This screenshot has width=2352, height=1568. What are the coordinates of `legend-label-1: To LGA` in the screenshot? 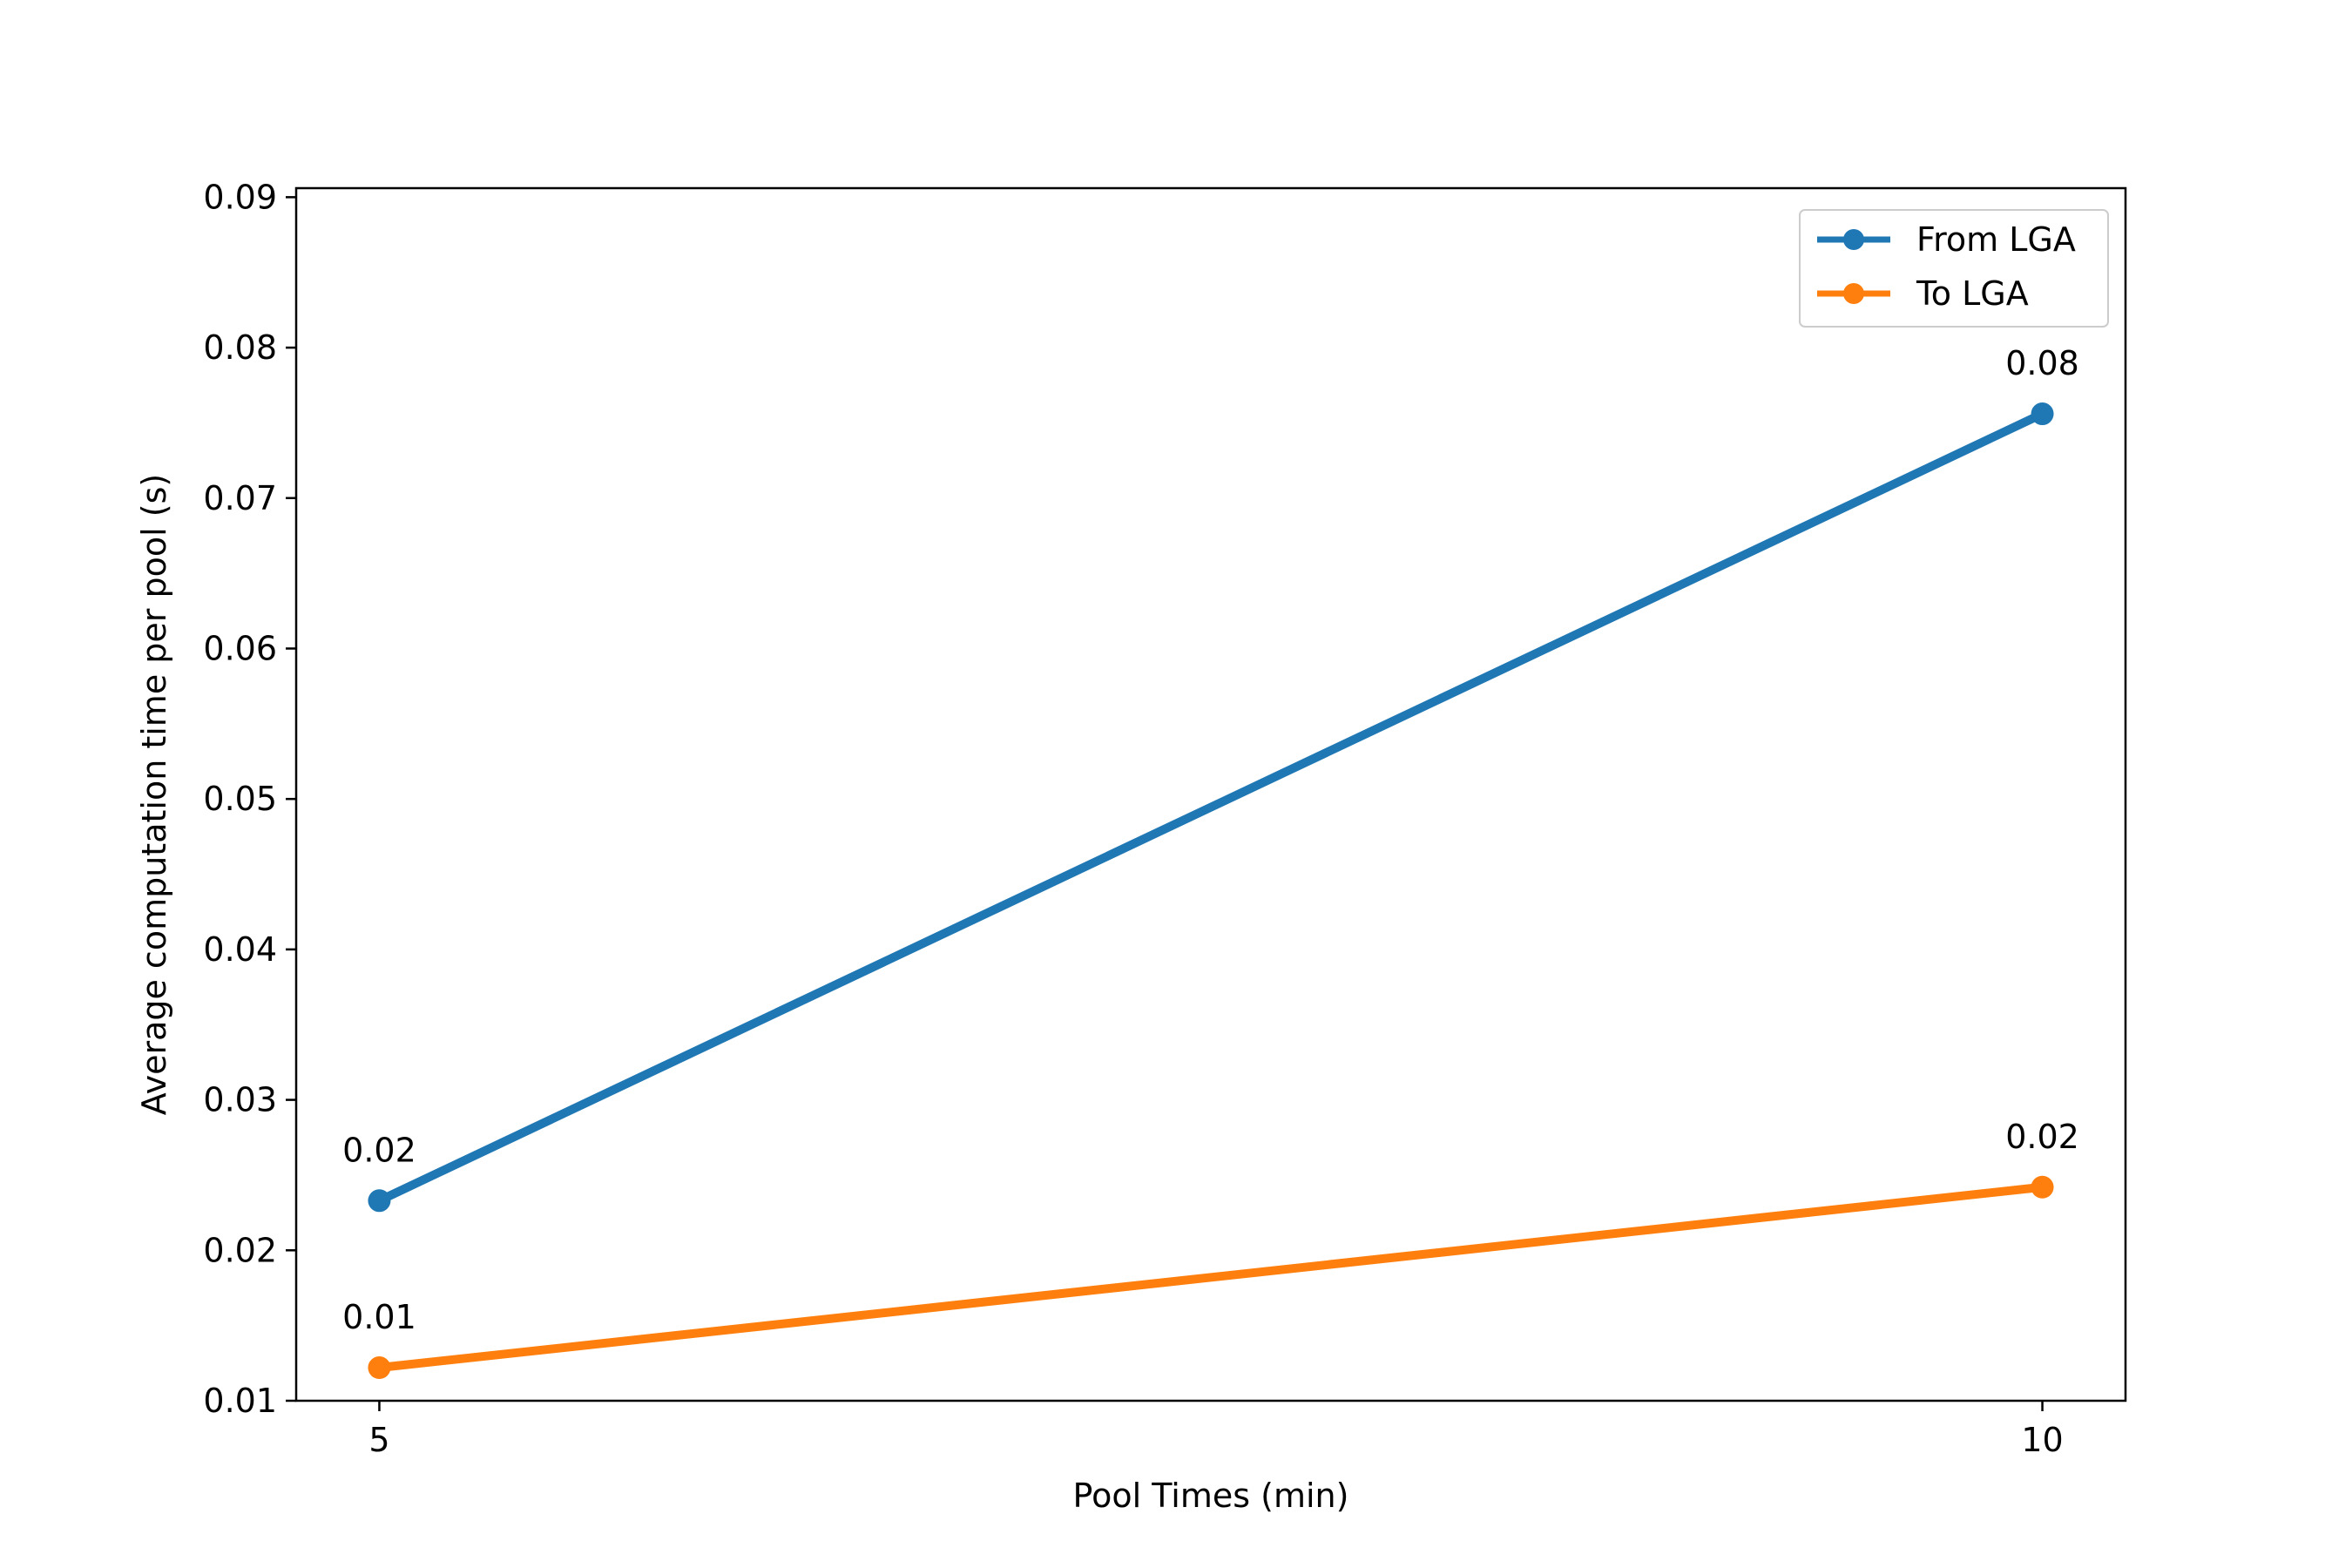 It's located at (1972, 293).